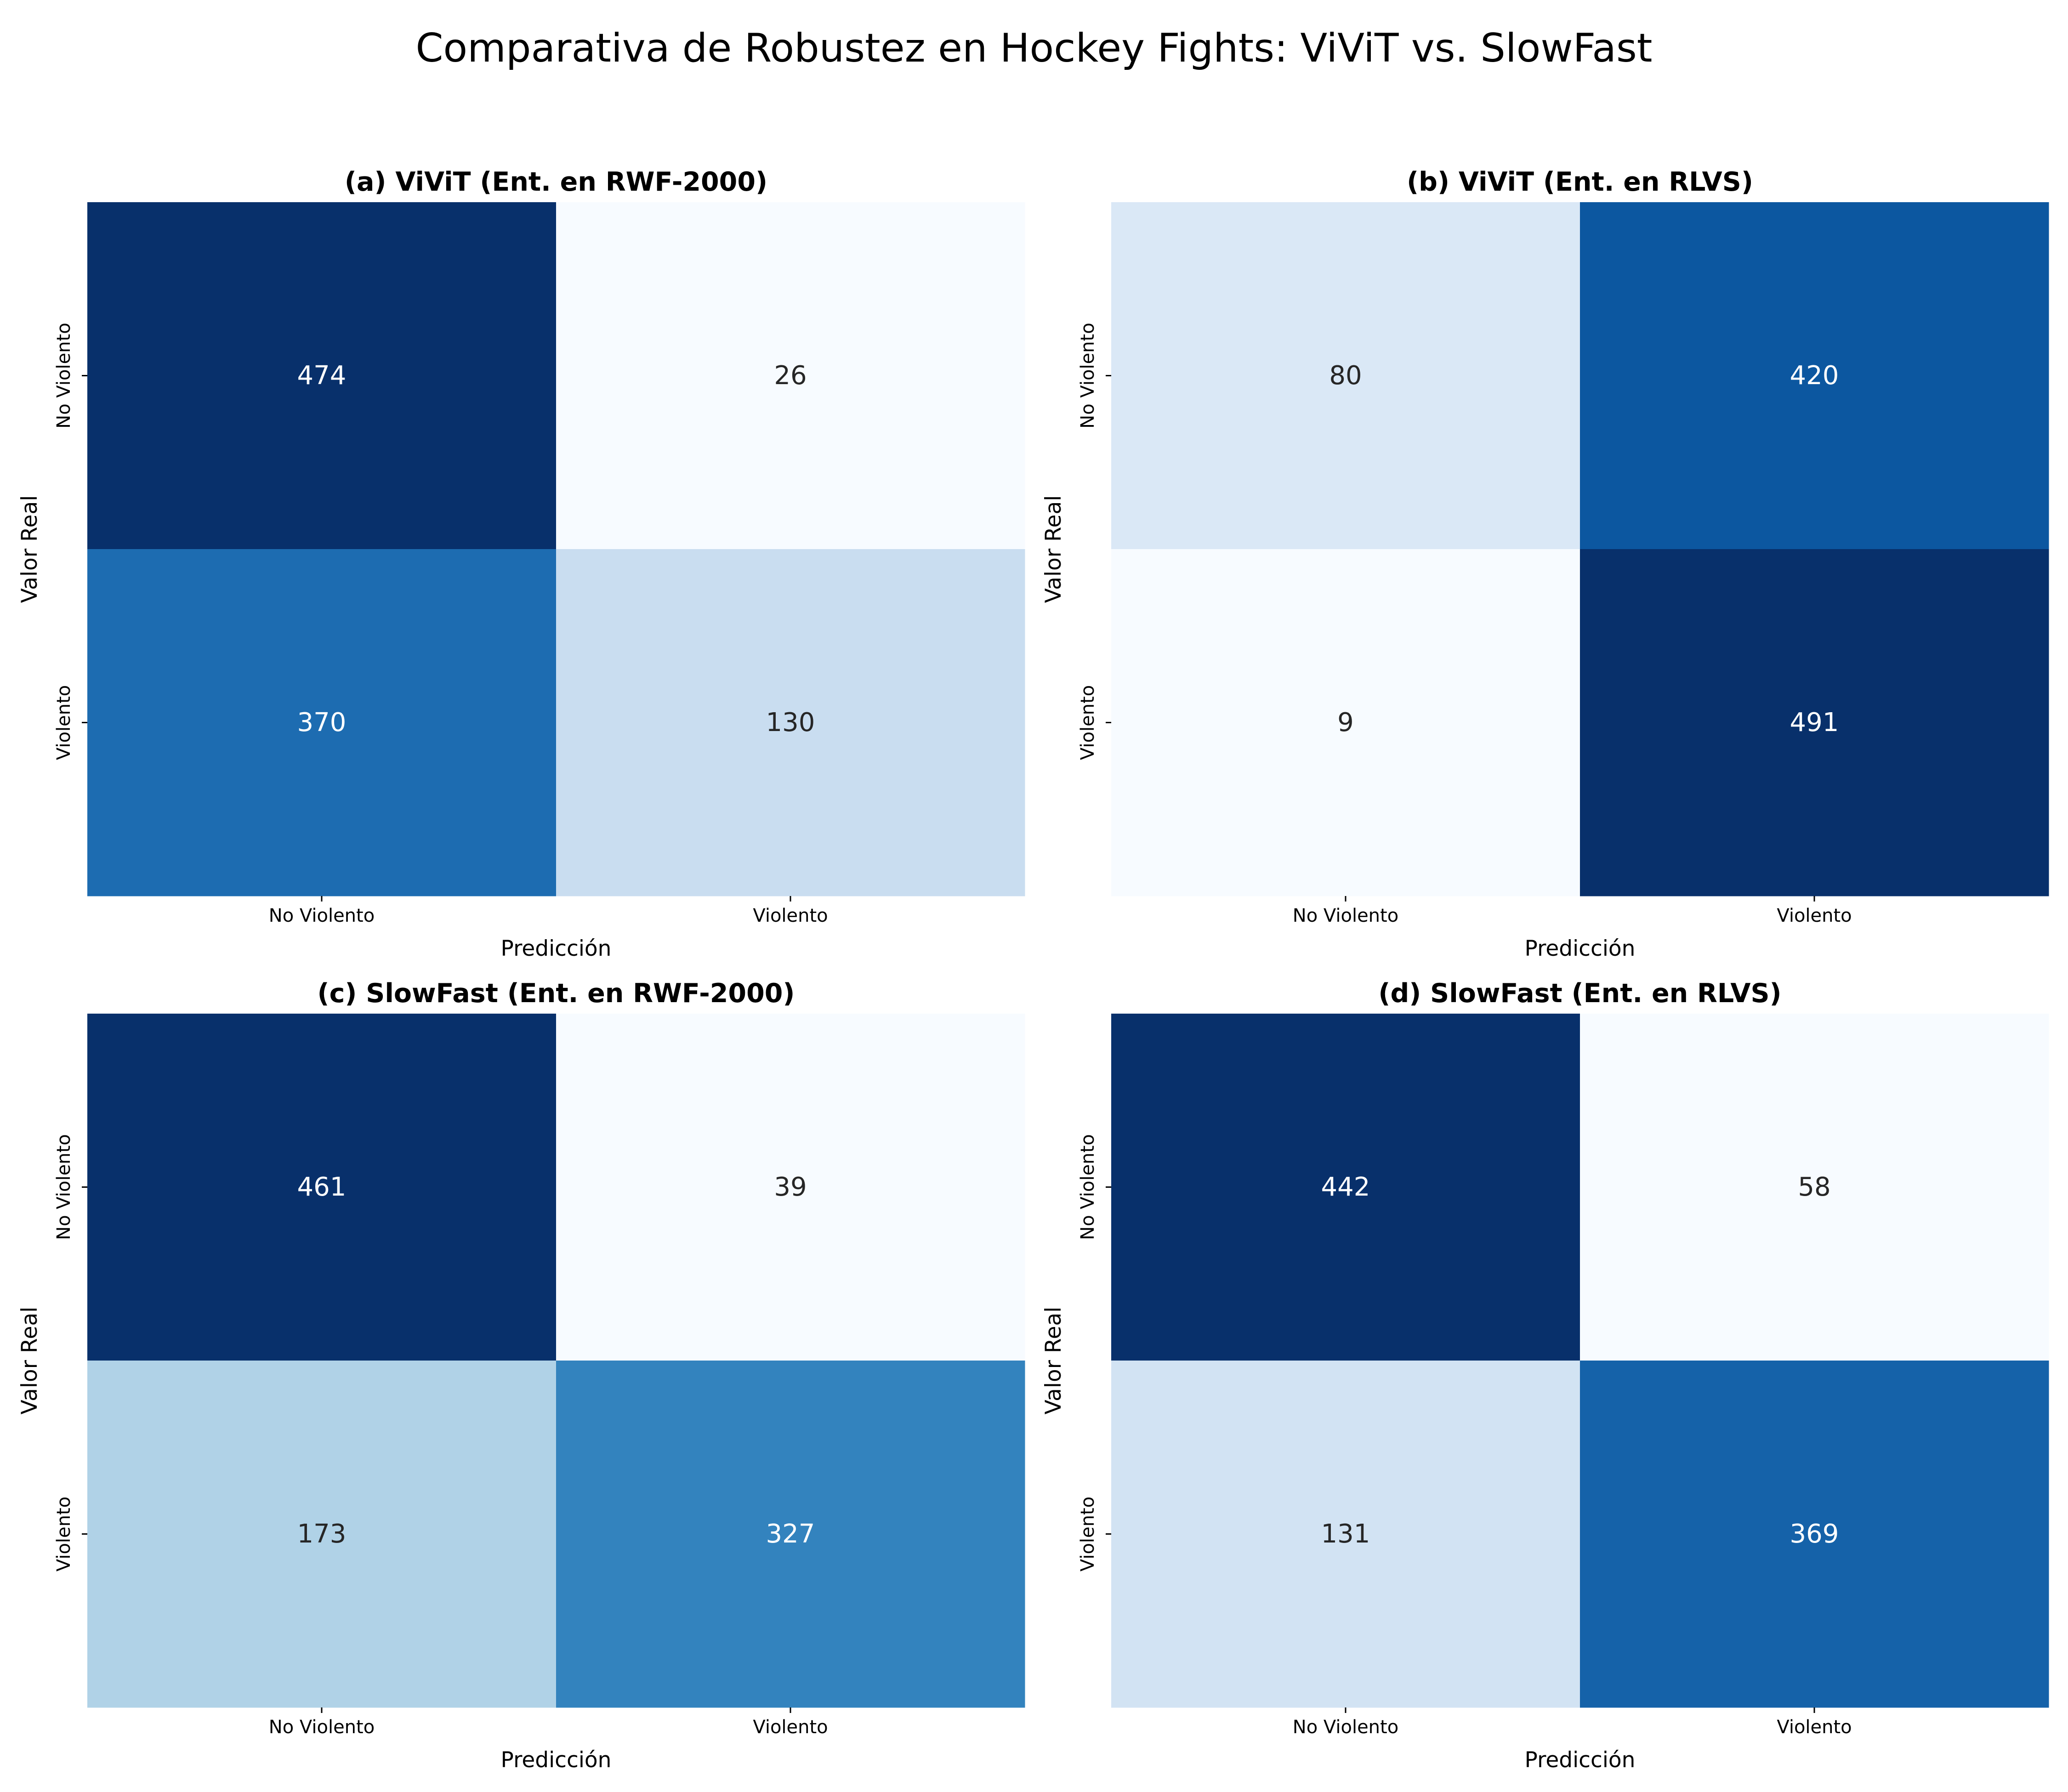  I want to click on cell-value-label: 26, so click(790, 376).